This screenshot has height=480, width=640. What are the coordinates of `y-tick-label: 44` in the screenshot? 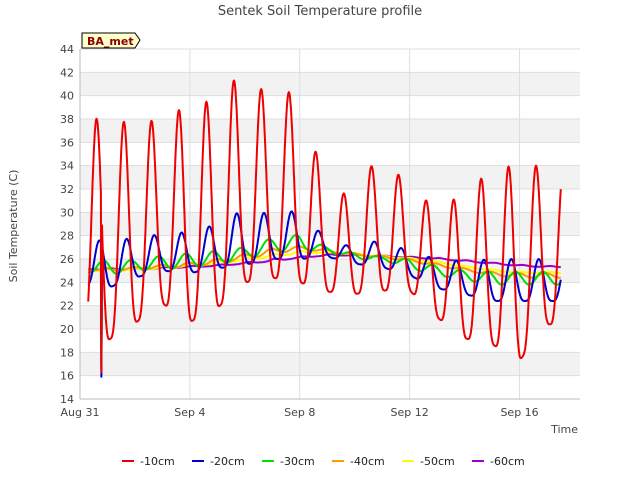 It's located at (67, 49).